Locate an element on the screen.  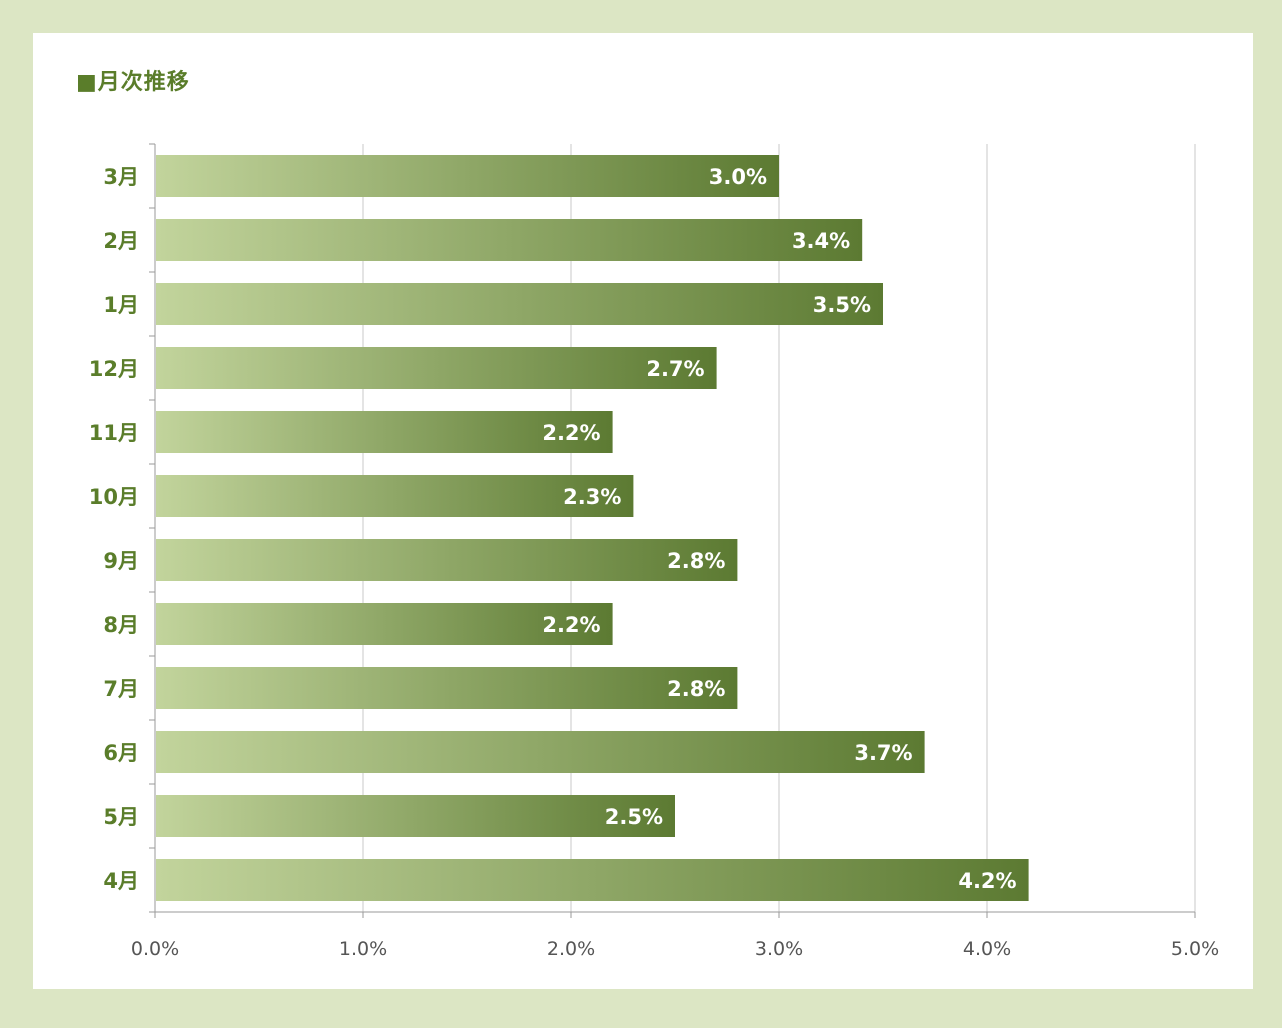
category-label: 12月 is located at coordinates (114, 369).